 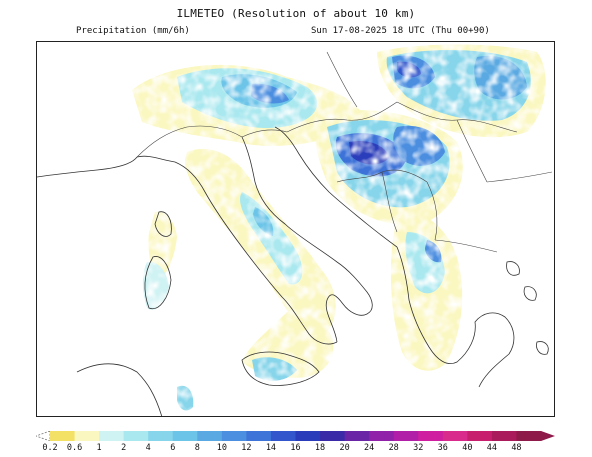 What do you see at coordinates (173, 448) in the screenshot?
I see `legend-label: 6` at bounding box center [173, 448].